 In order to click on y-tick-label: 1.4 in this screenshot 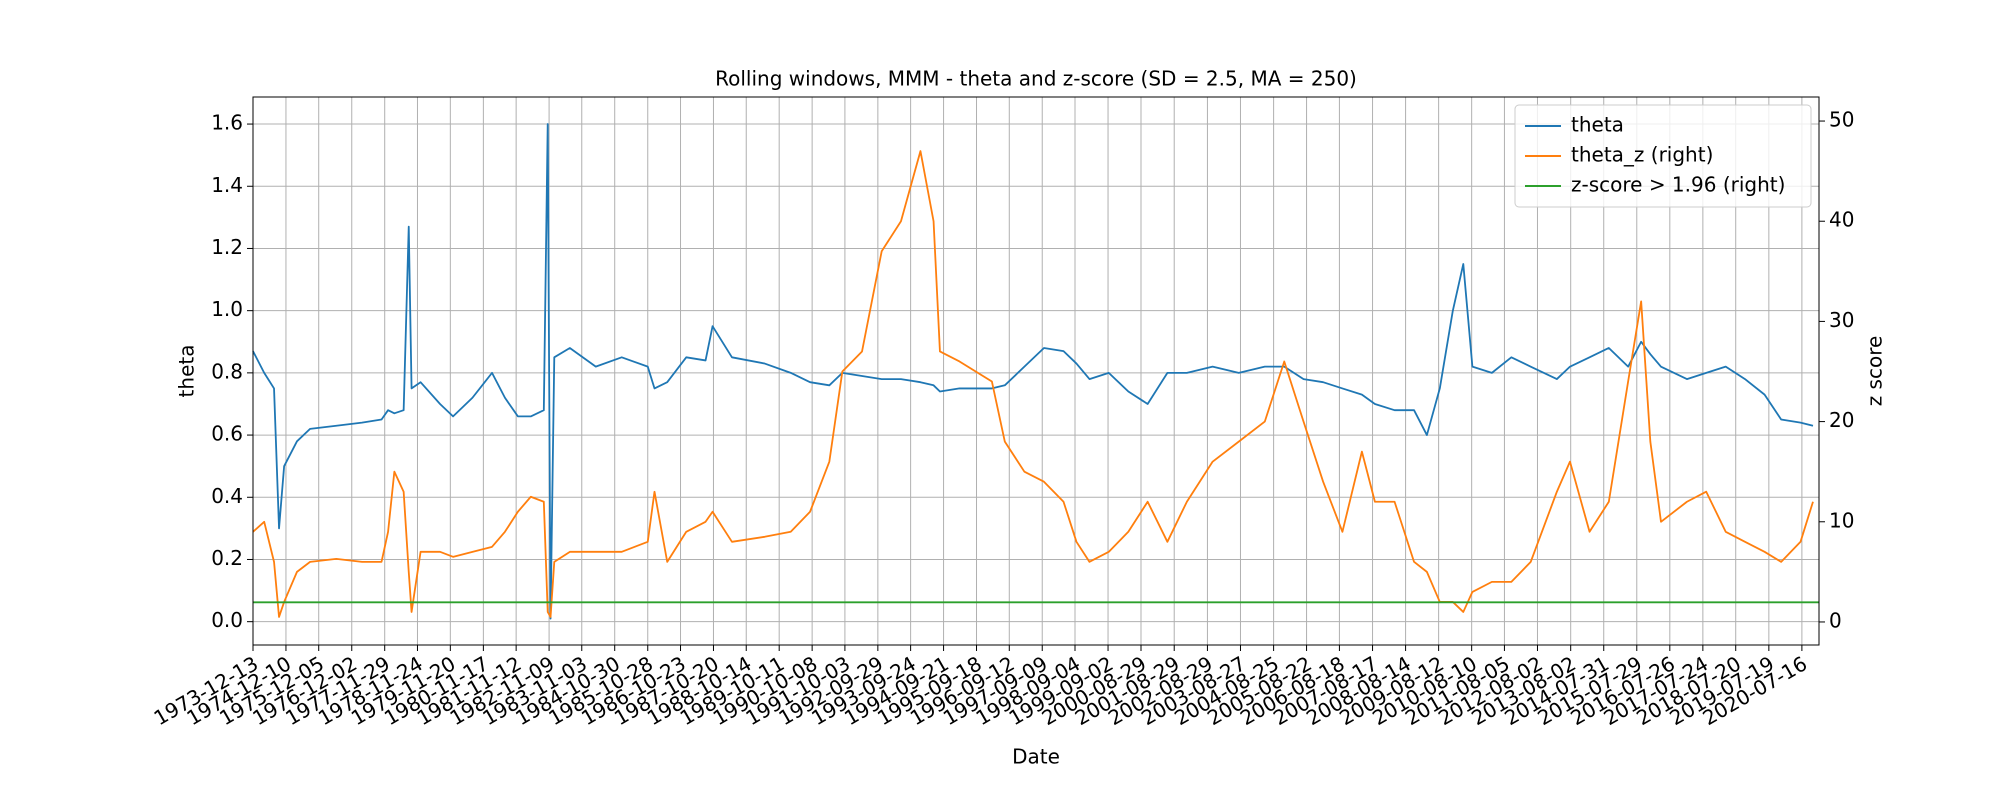, I will do `click(227, 185)`.